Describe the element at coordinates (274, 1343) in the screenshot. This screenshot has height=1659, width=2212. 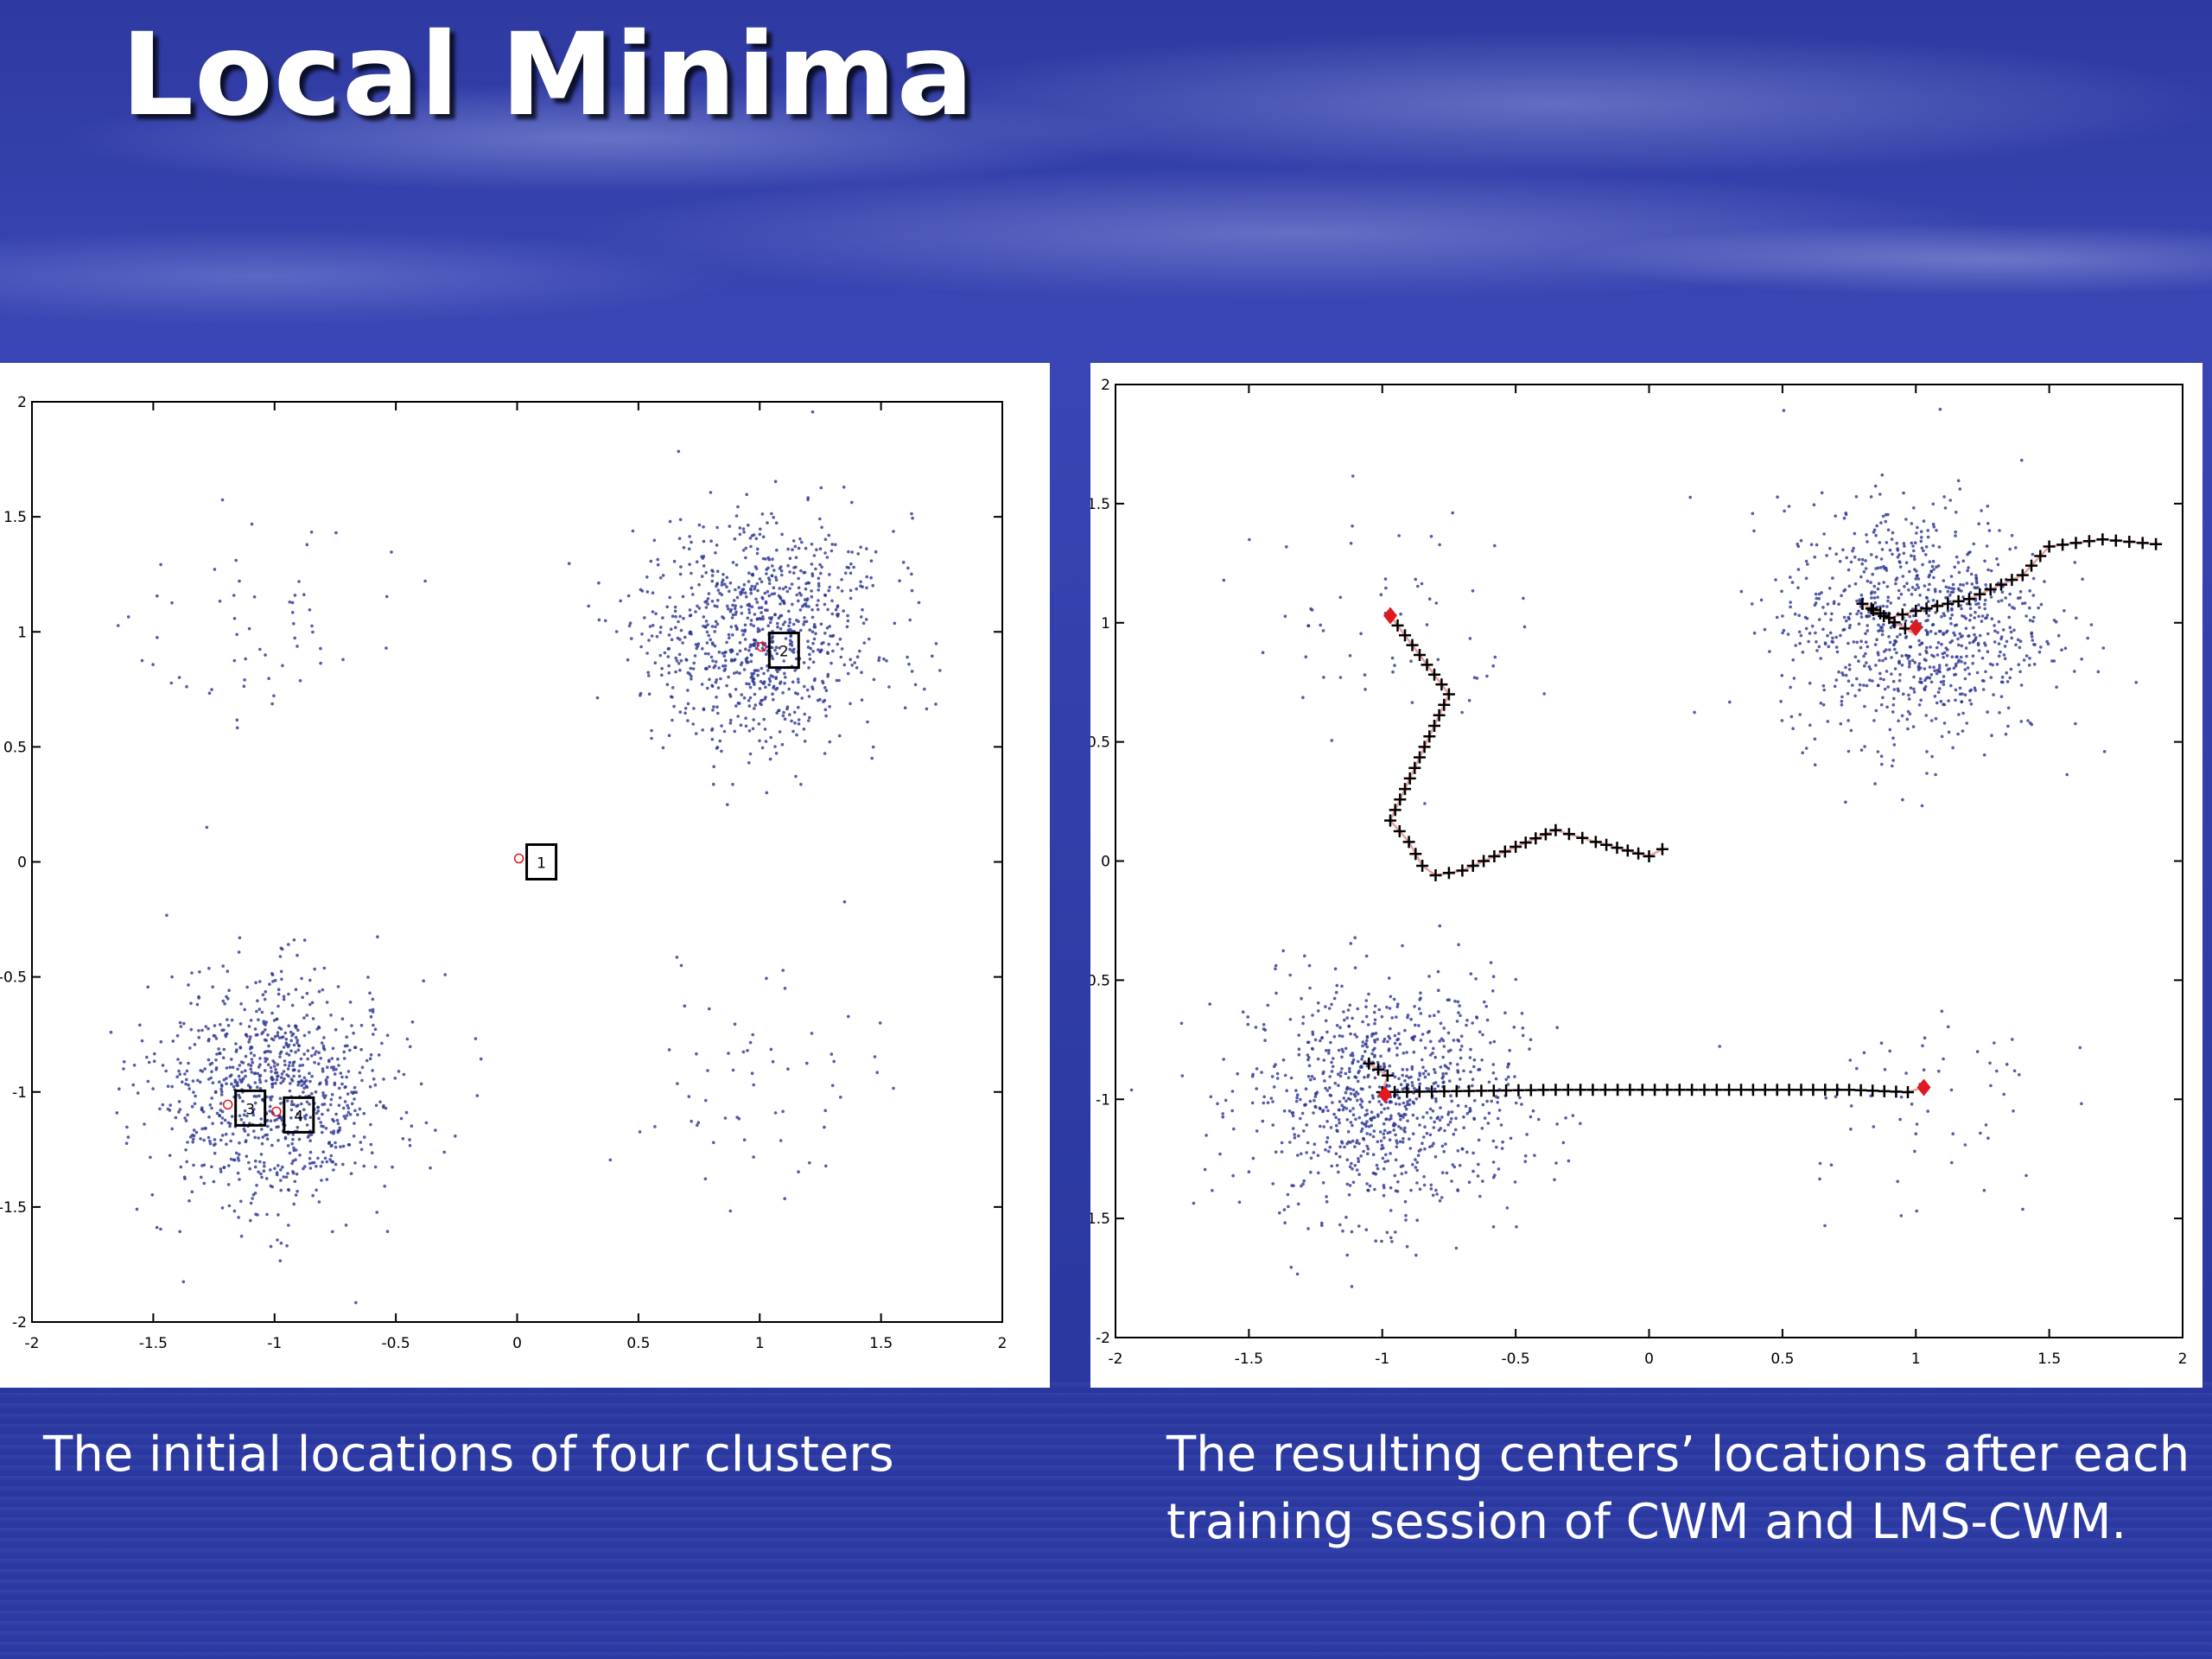
I see `x-tick-label: -1` at that location.